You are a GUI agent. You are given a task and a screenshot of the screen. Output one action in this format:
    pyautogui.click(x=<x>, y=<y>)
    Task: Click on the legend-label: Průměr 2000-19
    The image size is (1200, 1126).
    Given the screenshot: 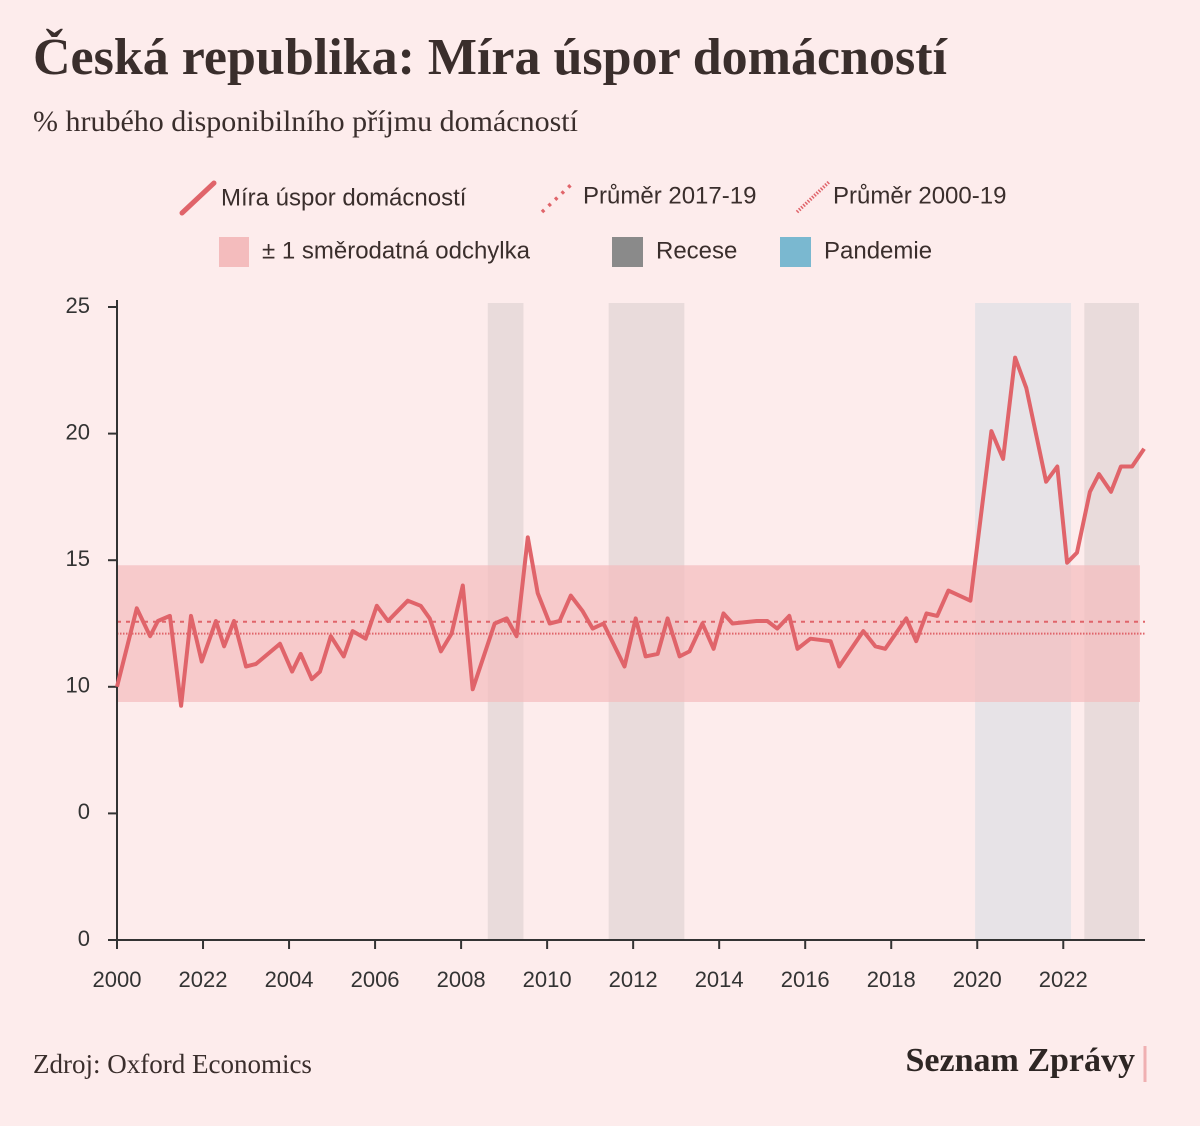 What is the action you would take?
    pyautogui.click(x=919, y=195)
    